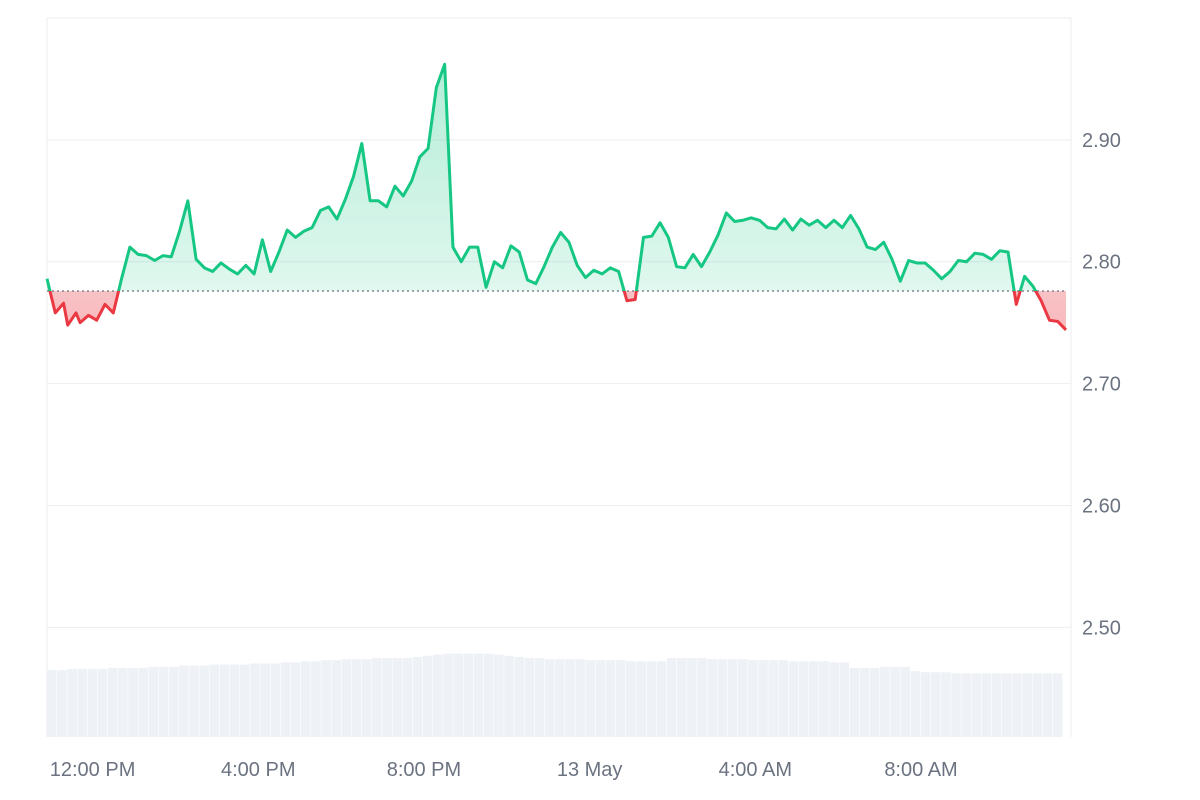  What do you see at coordinates (258, 770) in the screenshot?
I see `x-tick-label: 4:00 PM` at bounding box center [258, 770].